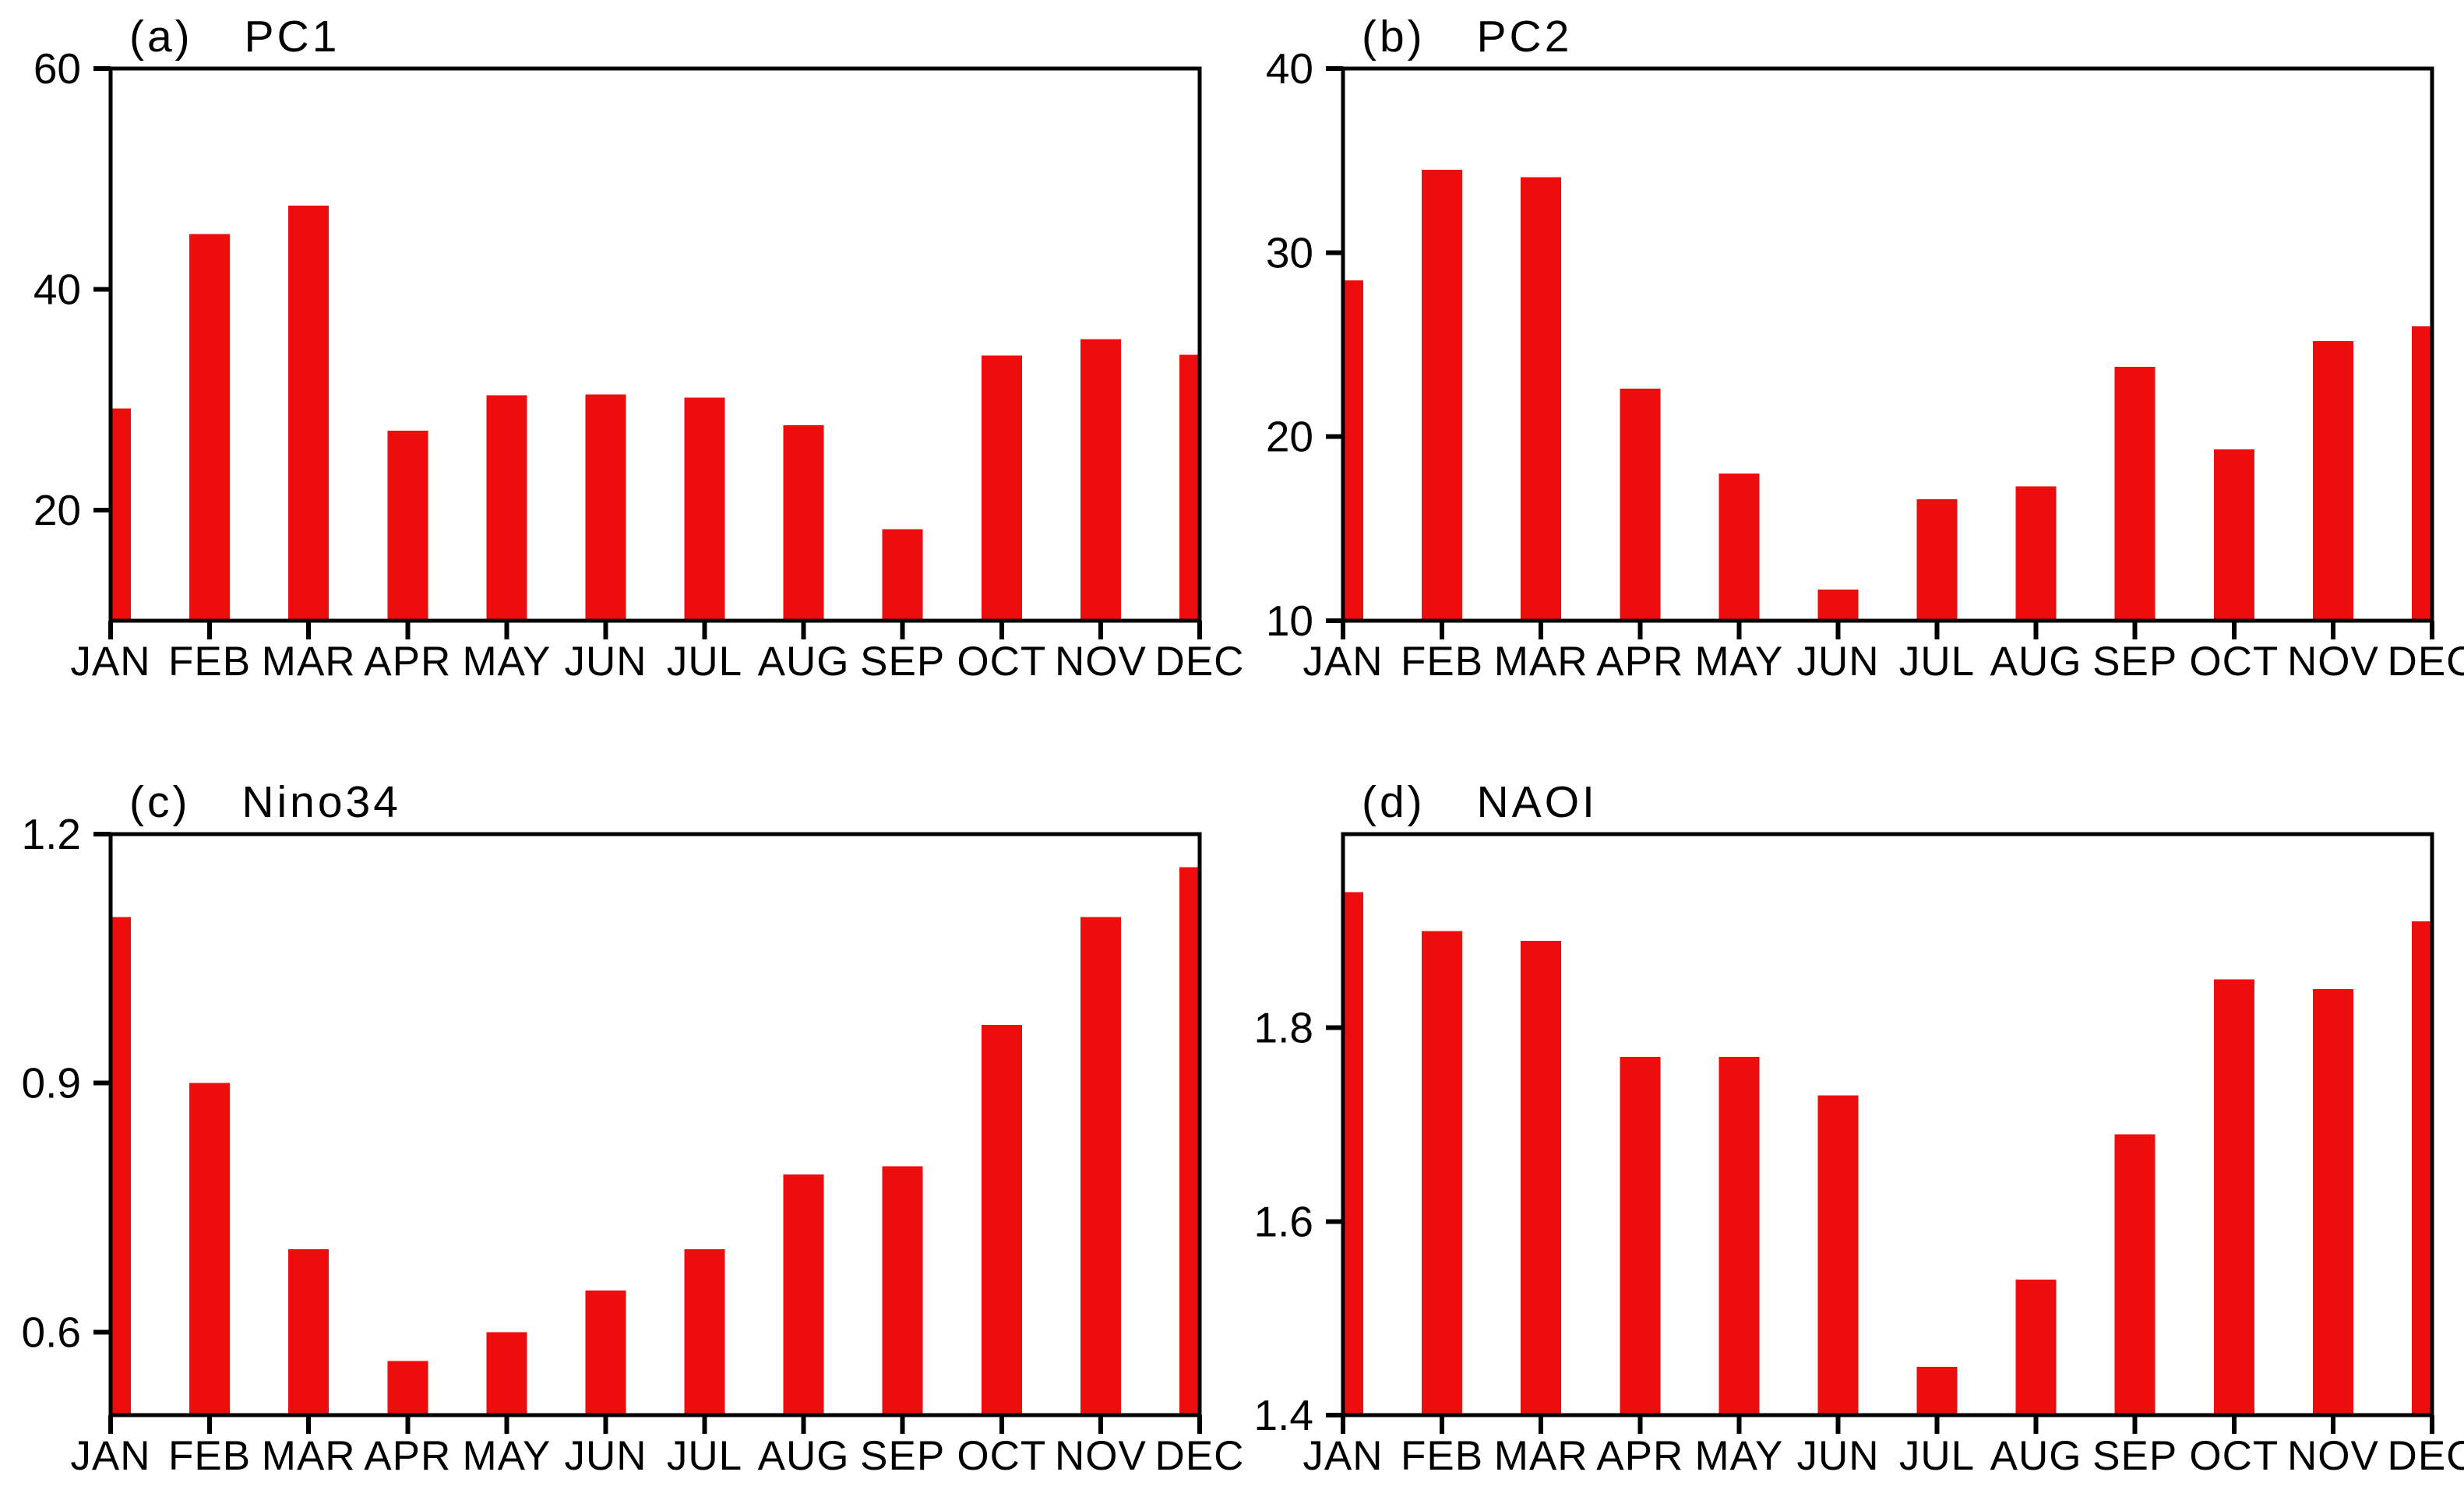 The image size is (2464, 1493). Describe the element at coordinates (161, 37) in the screenshot. I see `panel-a-label: (a)` at that location.